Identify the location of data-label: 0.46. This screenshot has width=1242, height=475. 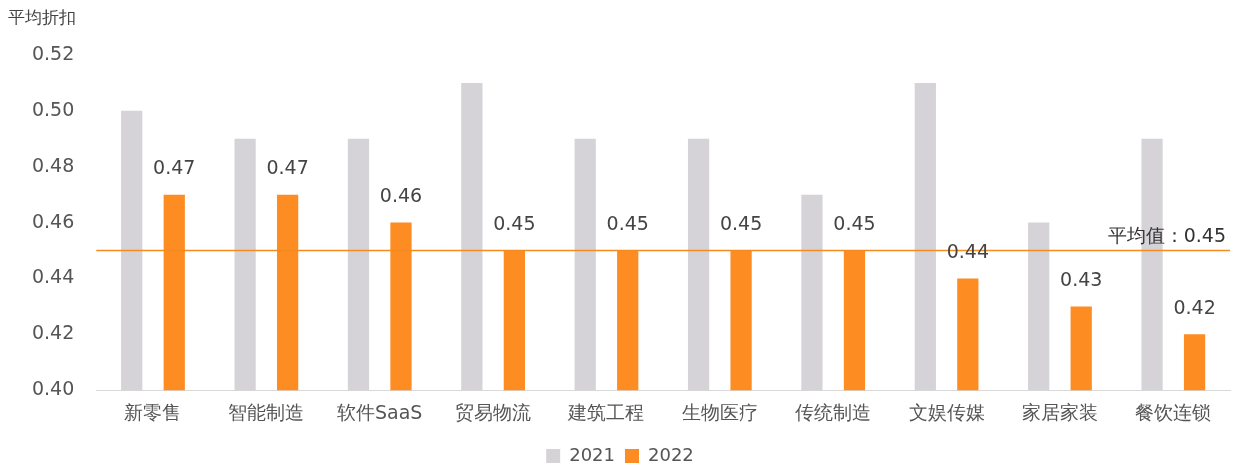
(401, 195).